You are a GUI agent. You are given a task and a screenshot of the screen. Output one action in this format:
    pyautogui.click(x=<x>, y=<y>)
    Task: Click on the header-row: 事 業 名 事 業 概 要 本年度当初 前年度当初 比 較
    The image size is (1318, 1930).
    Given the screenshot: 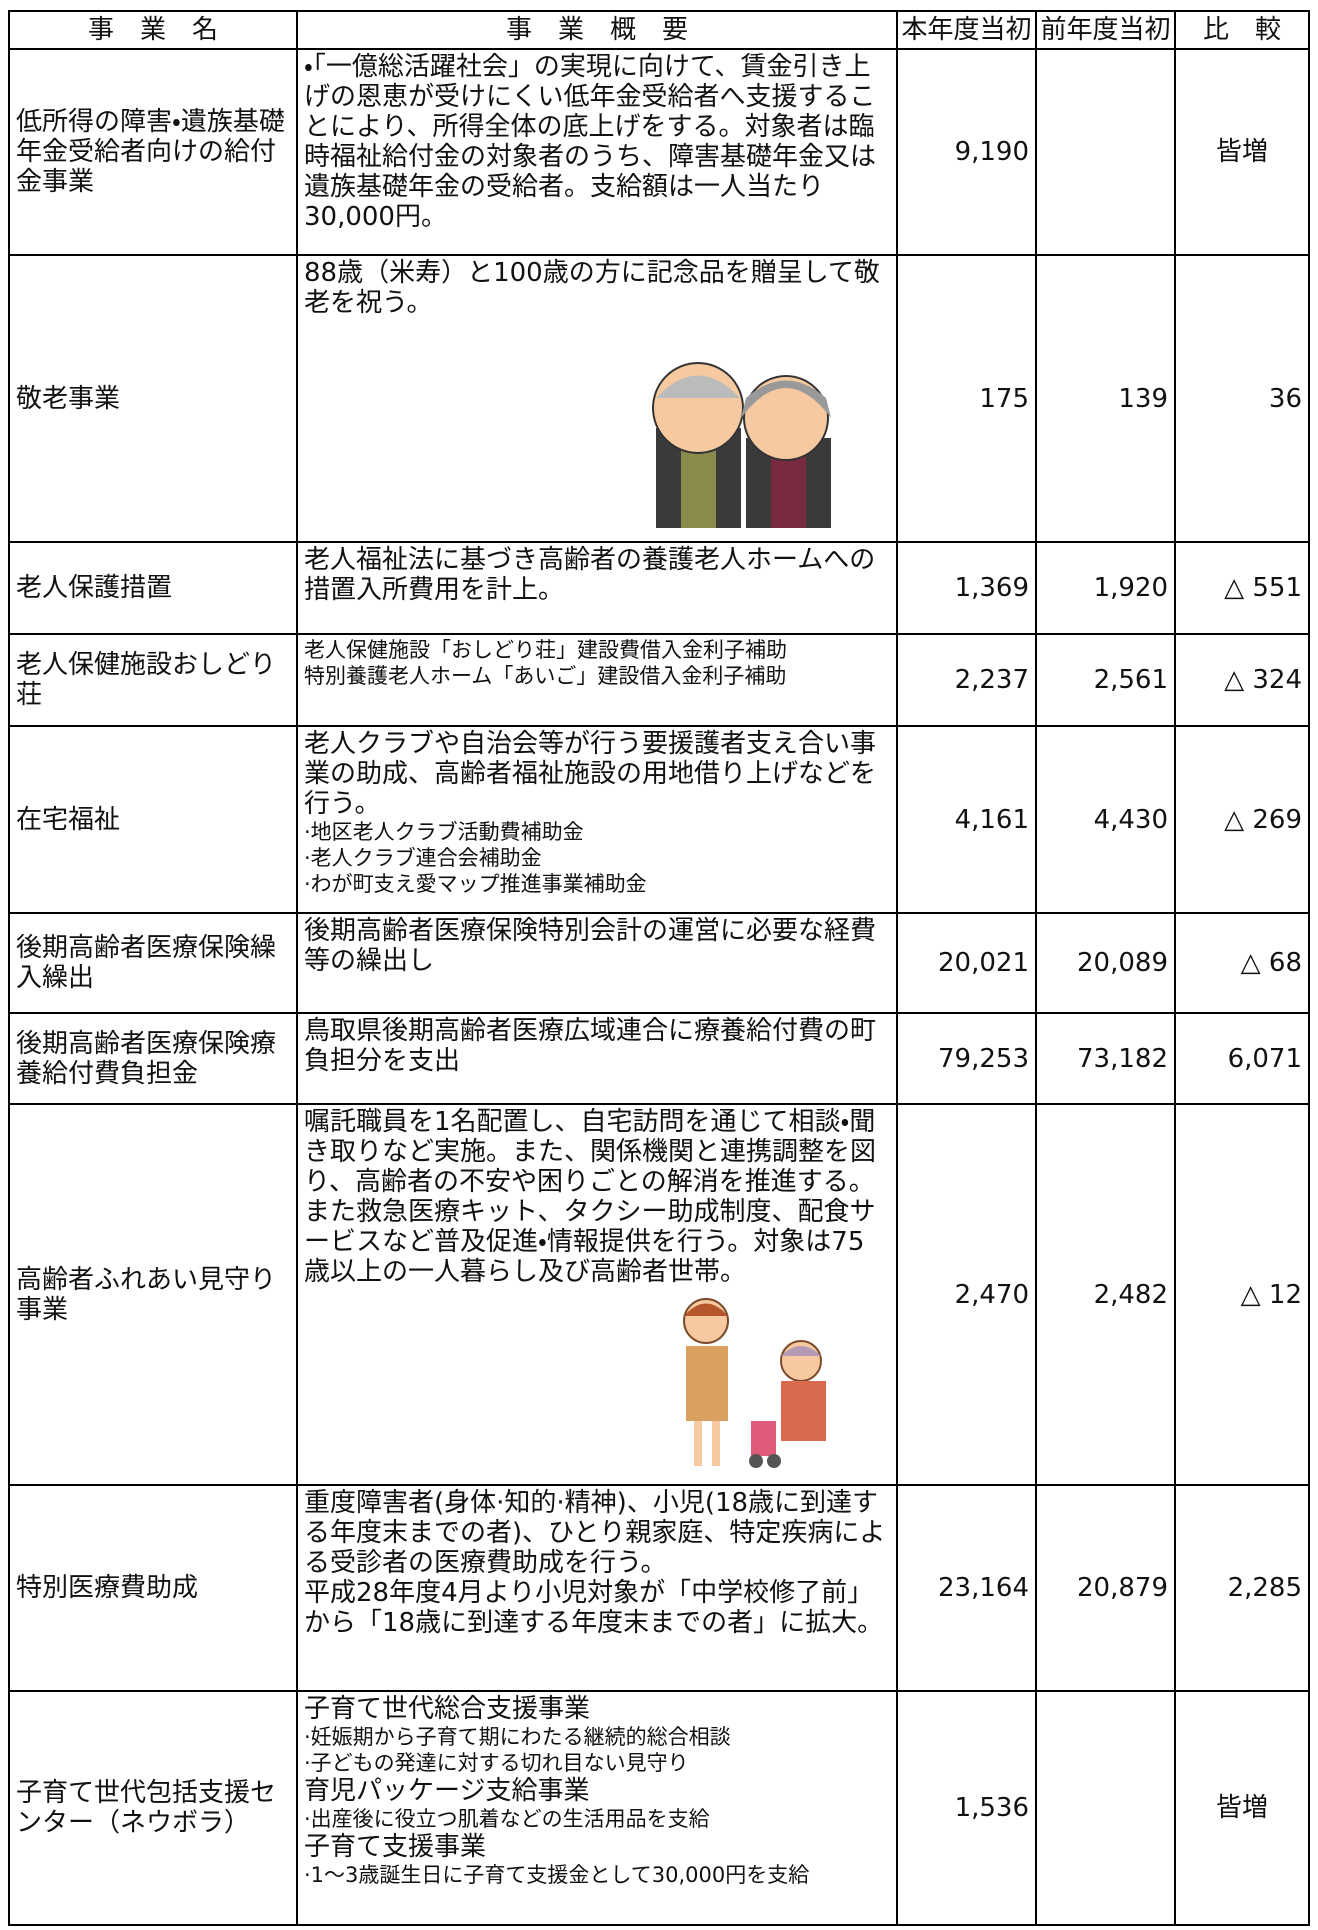 What is the action you would take?
    pyautogui.click(x=659, y=30)
    